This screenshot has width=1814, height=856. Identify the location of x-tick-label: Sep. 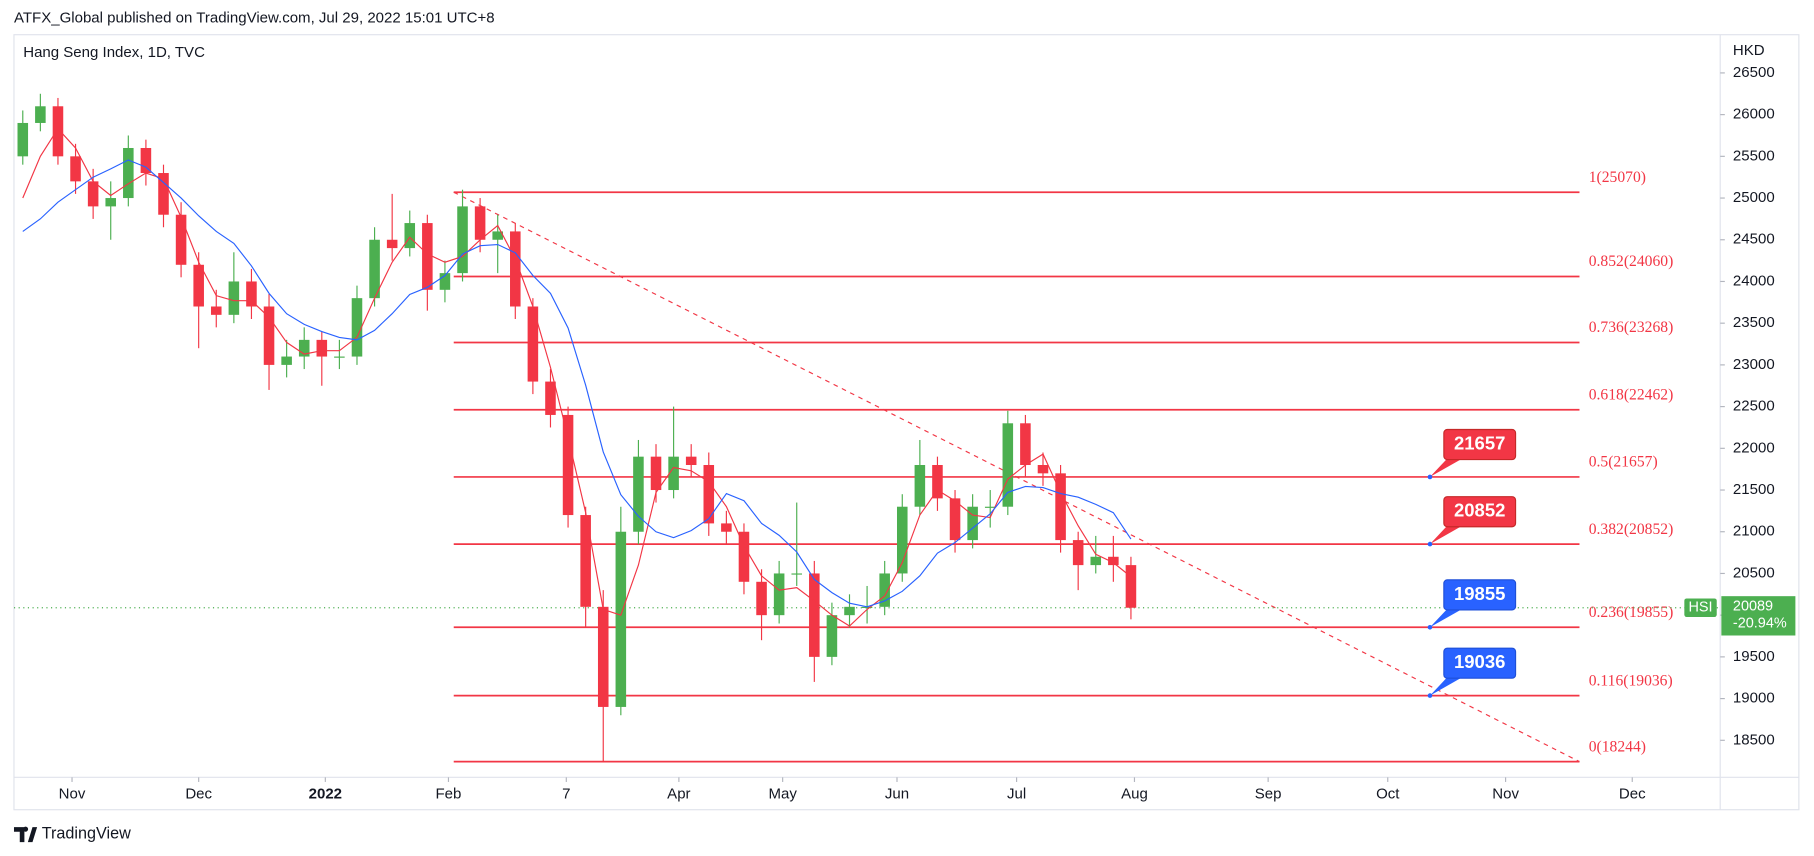
(1268, 794).